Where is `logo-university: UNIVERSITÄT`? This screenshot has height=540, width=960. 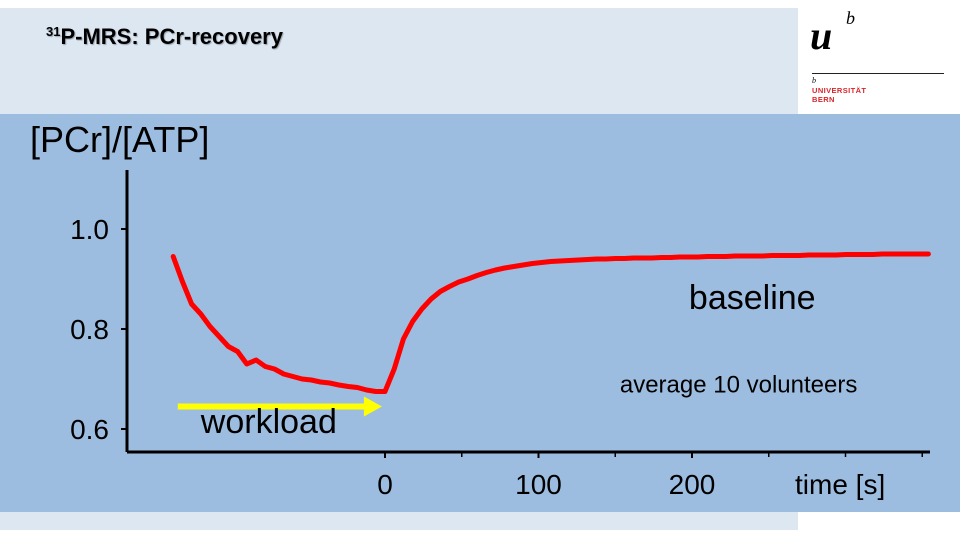
logo-university: UNIVERSITÄT is located at coordinates (839, 90).